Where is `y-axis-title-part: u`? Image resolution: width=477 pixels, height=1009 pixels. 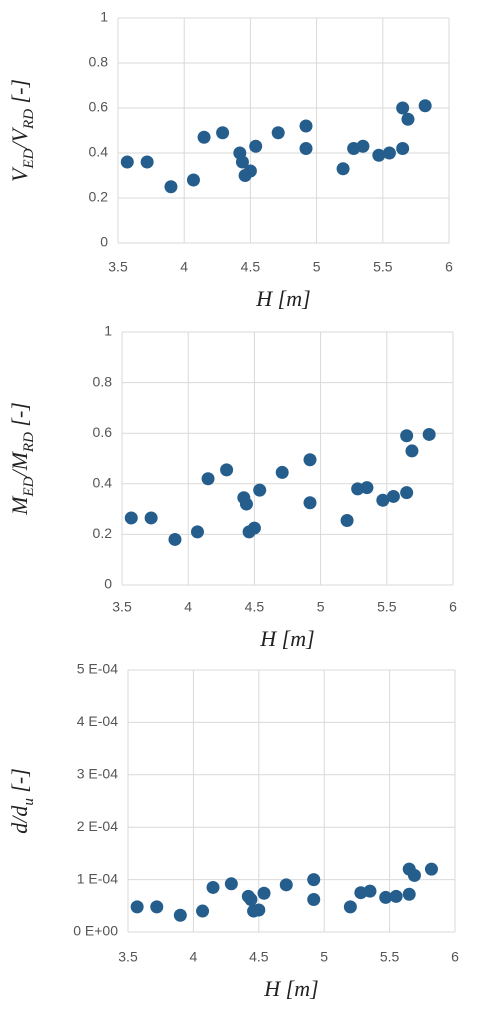
y-axis-title-part: u is located at coordinates (29, 802).